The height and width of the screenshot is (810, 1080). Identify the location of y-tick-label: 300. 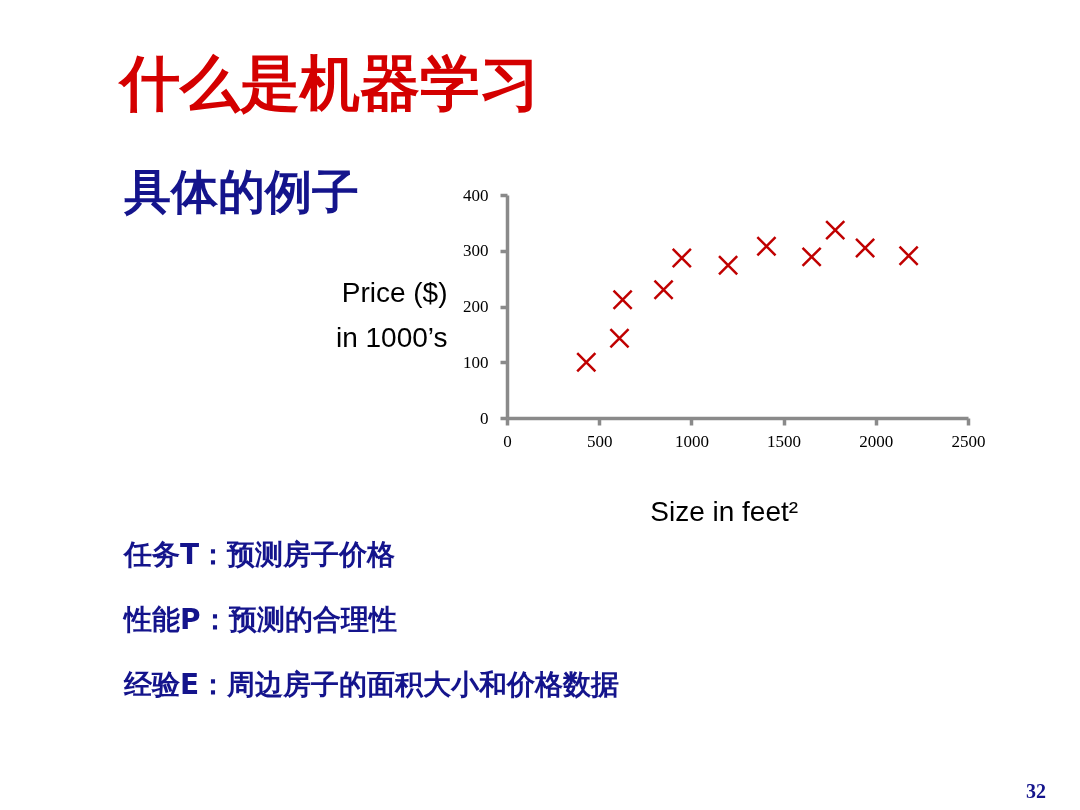
(476, 251).